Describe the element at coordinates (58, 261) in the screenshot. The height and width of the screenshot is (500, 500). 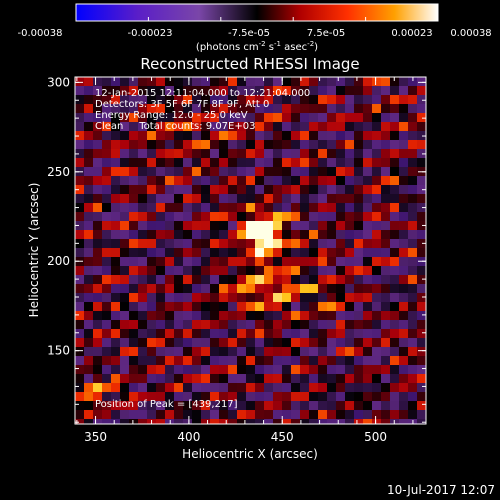
I see `y-tick-label: 200` at that location.